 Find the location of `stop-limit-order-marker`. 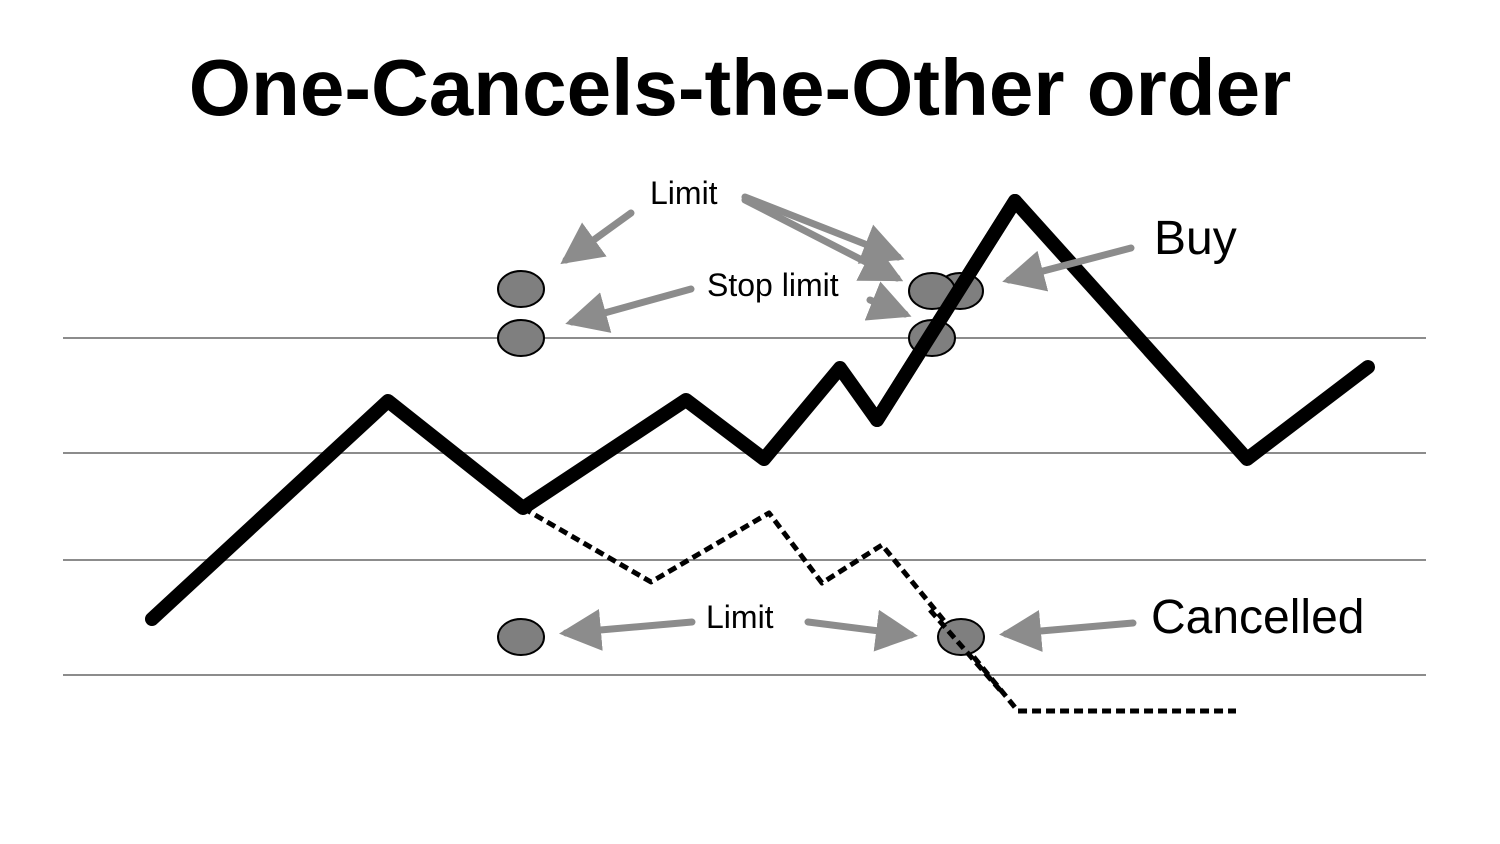

stop-limit-order-marker is located at coordinates (521, 338).